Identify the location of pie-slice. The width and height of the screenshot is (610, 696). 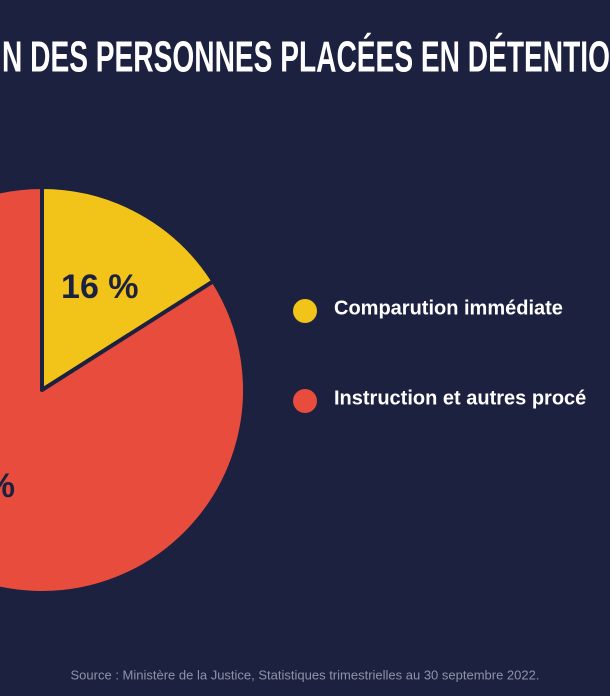
(128, 288).